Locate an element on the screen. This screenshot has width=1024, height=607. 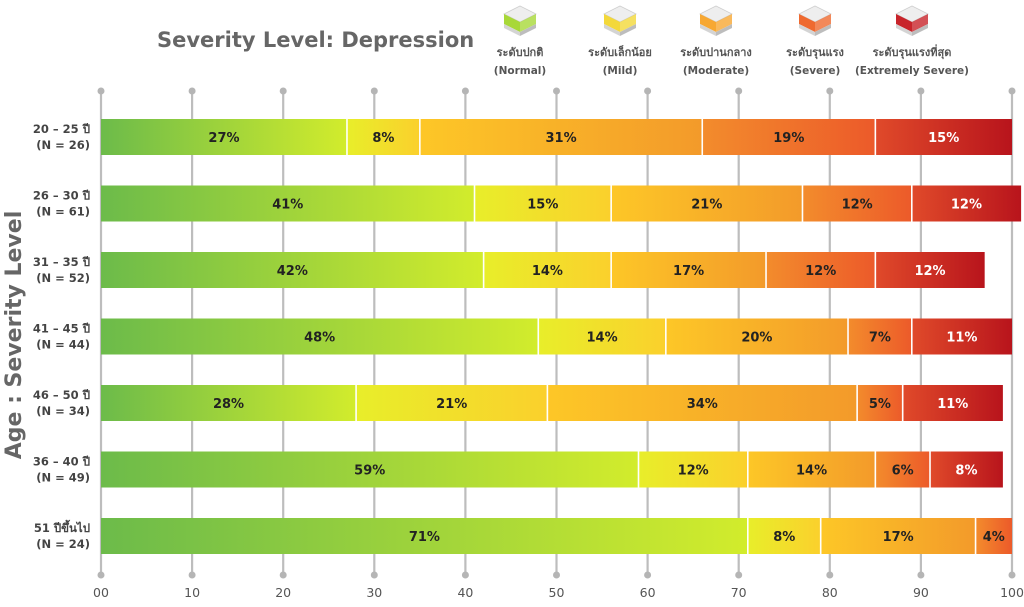
x-tick-label: 00 is located at coordinates (101, 592).